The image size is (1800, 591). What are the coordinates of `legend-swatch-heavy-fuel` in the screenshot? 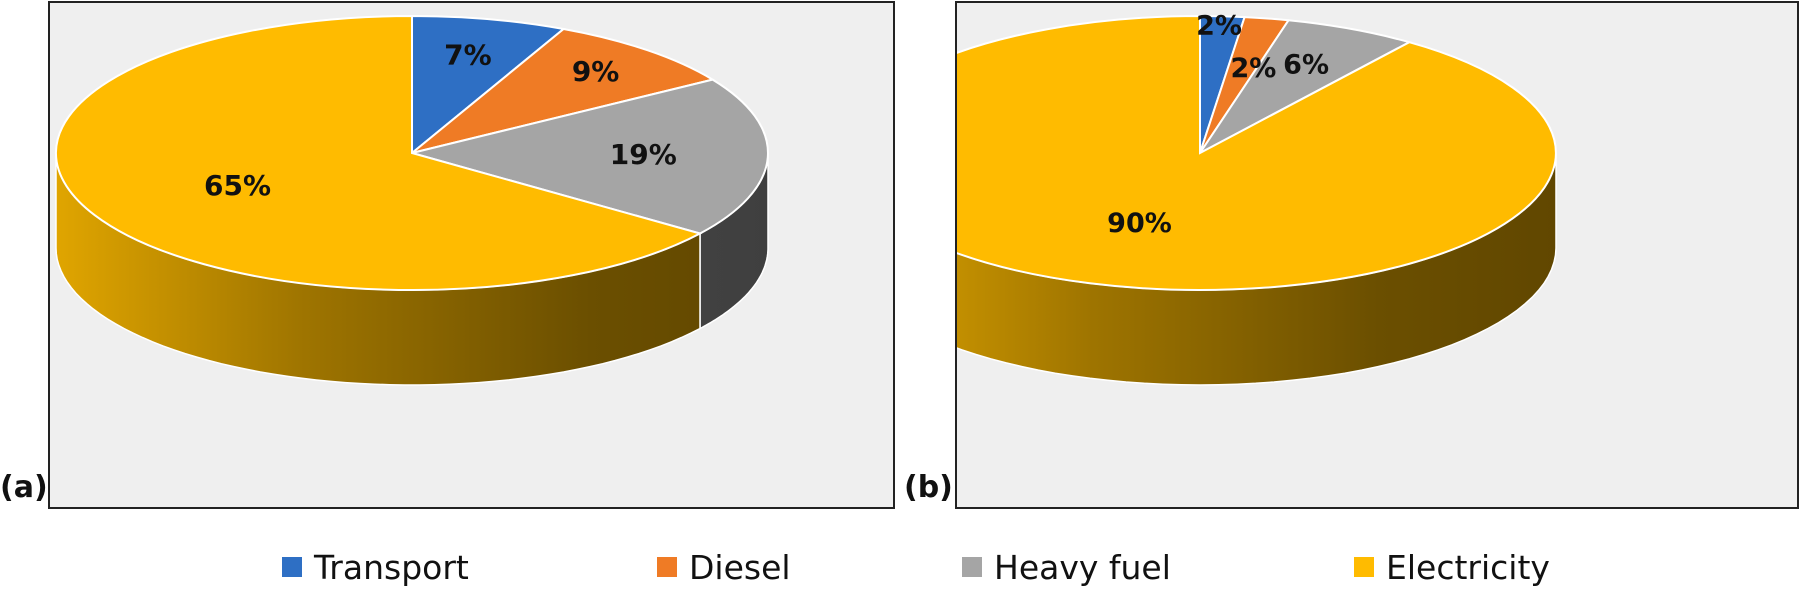 It's located at (972, 567).